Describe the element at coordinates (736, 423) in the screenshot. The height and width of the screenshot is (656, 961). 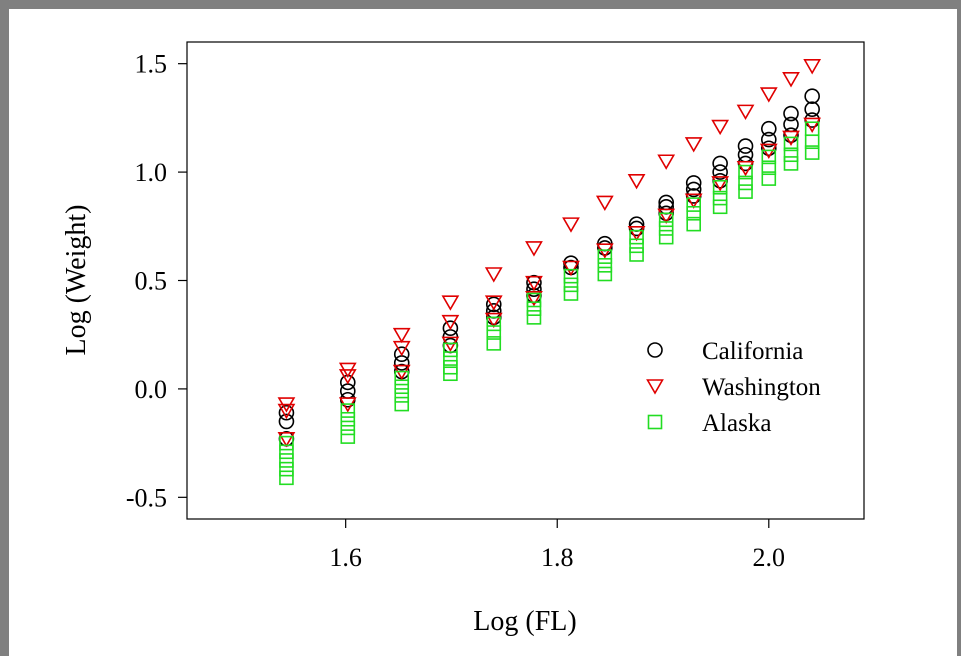
I see `legend-label-alaska: Alaska` at that location.